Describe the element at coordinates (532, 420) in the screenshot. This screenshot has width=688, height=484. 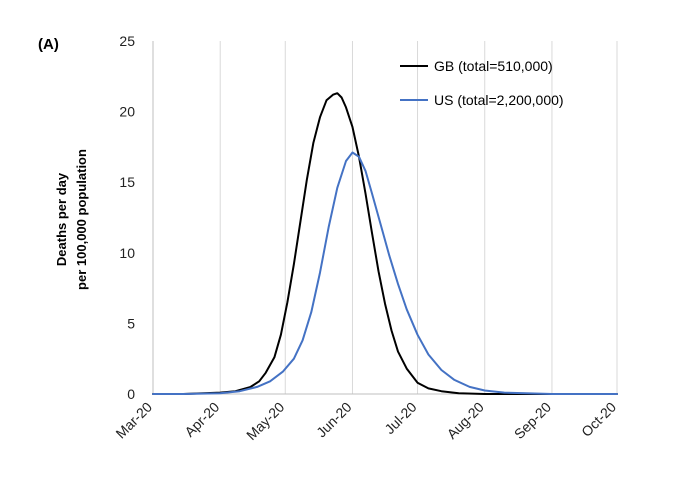
I see `x-tick-label-6: Sep-20` at that location.